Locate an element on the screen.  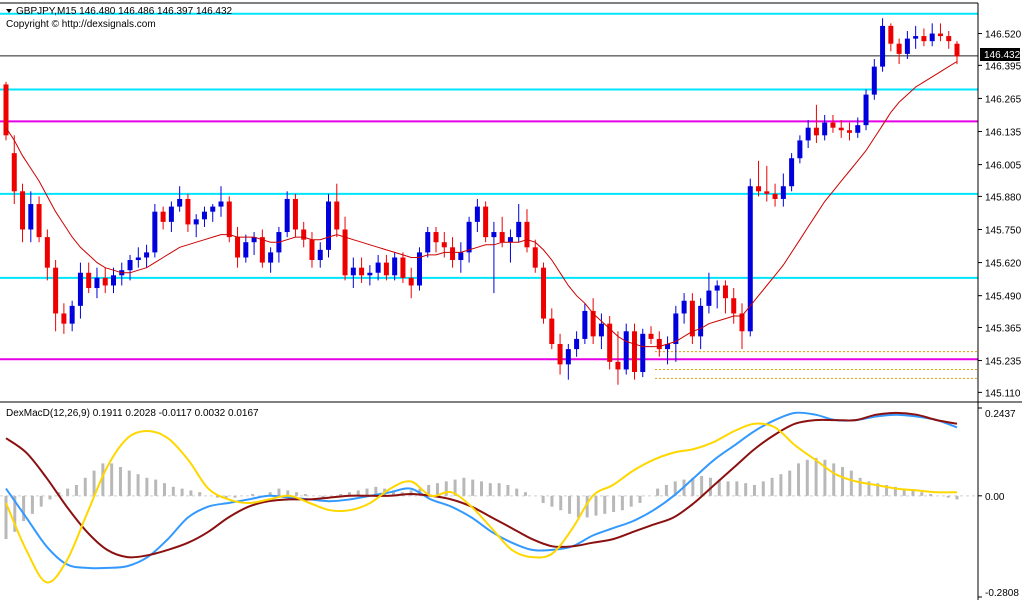
macd-tick-label: 0.2437 is located at coordinates (1000, 414).